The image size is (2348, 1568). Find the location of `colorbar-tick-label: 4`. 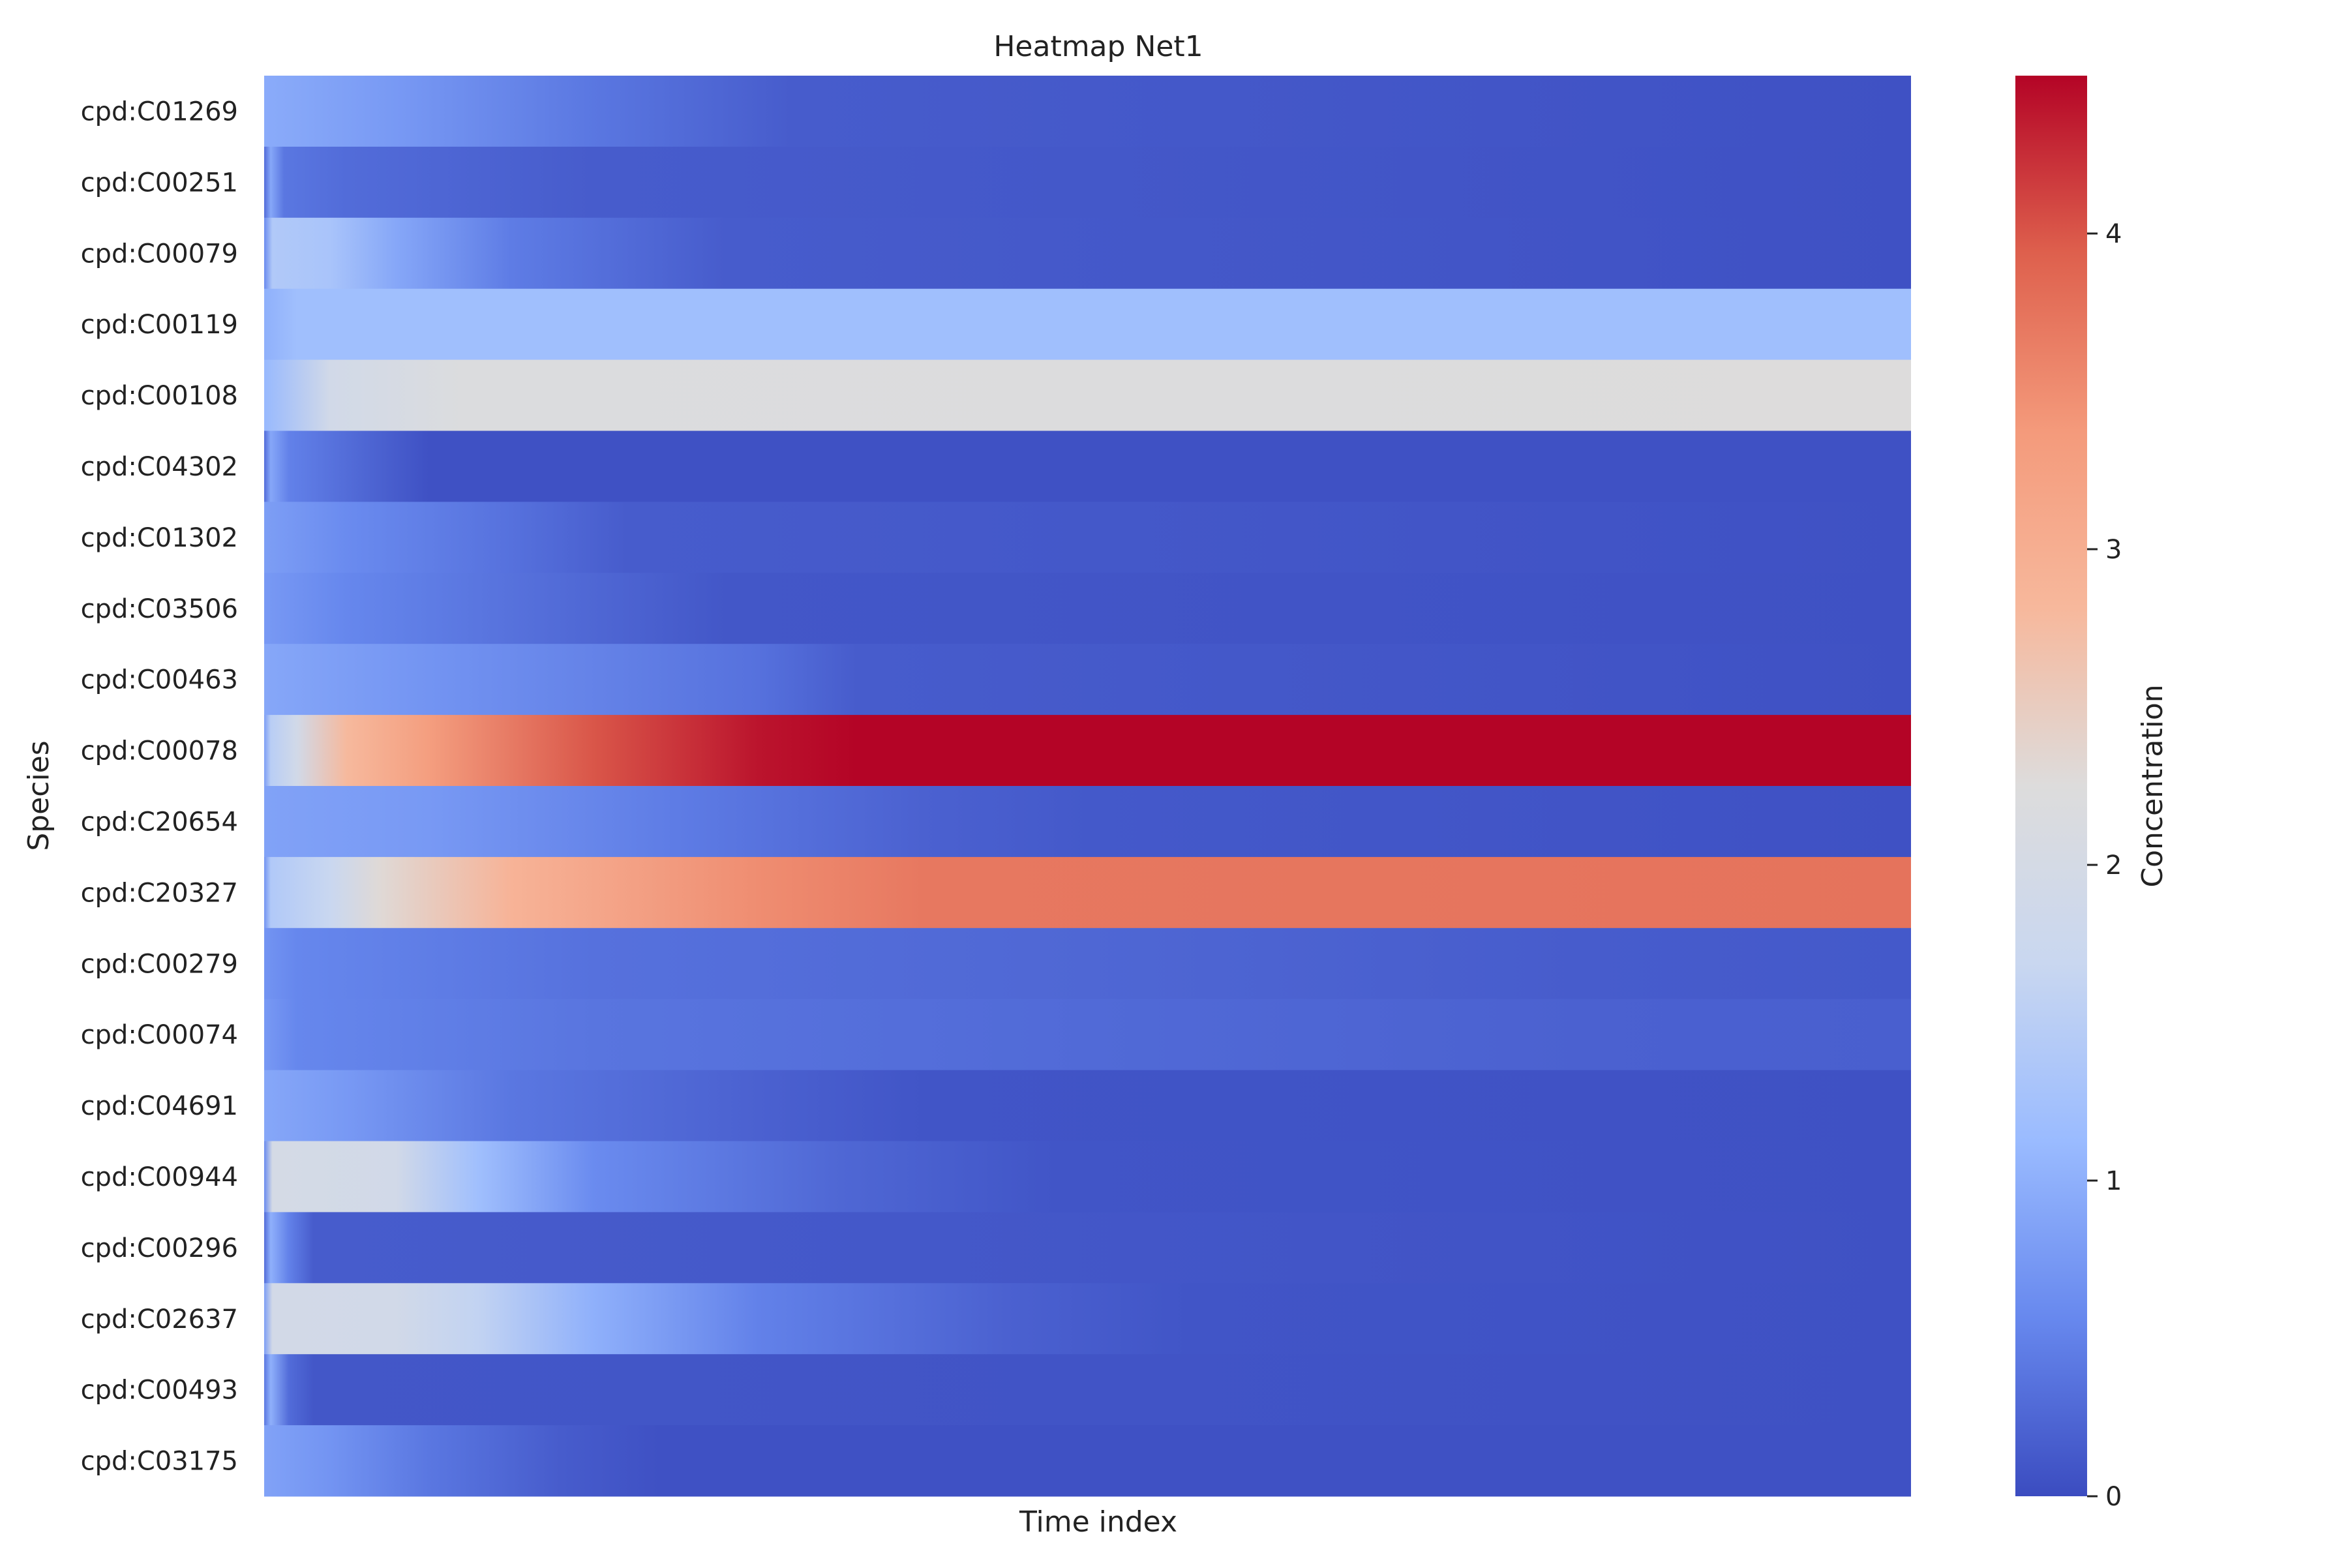

colorbar-tick-label: 4 is located at coordinates (2114, 234).